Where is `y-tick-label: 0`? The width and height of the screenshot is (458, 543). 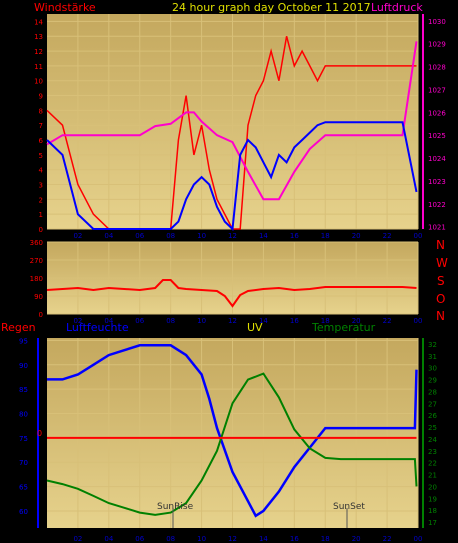 y-tick-label: 0 is located at coordinates (41, 315).